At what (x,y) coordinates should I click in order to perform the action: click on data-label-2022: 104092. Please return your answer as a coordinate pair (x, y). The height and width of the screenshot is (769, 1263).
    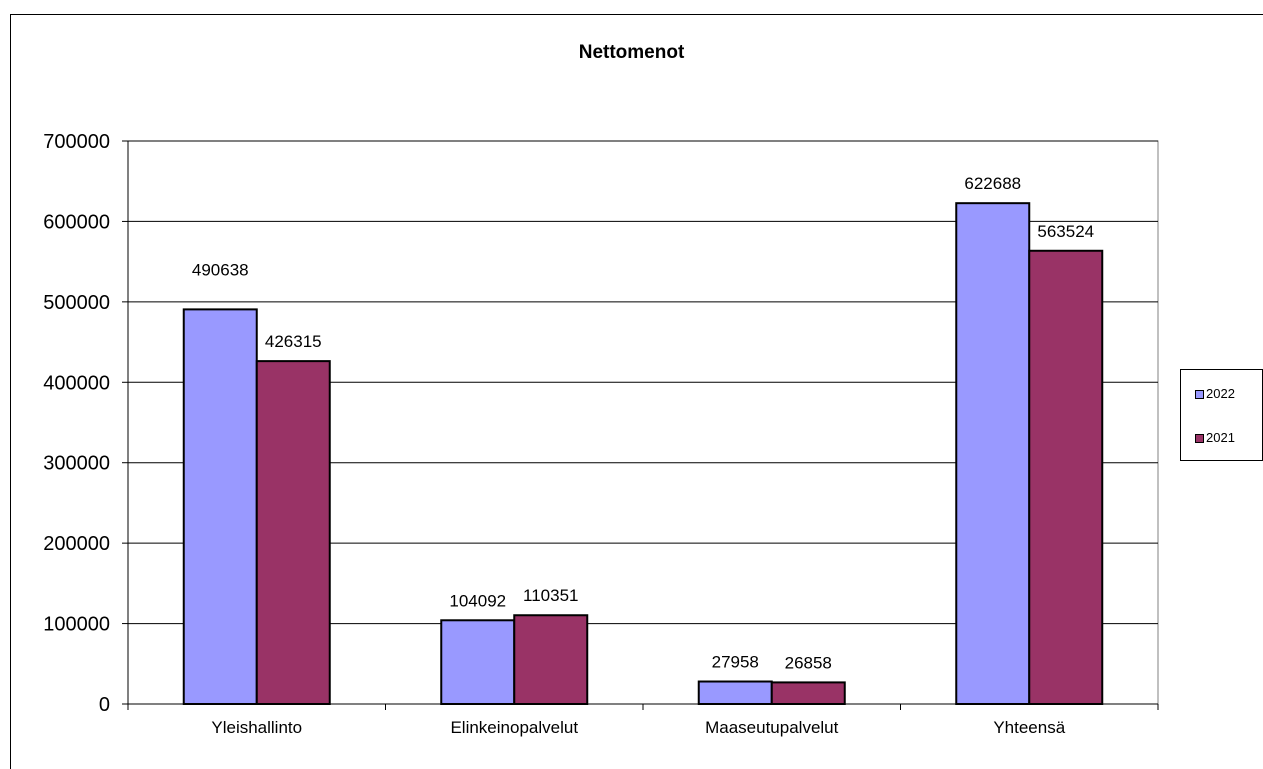
    Looking at the image, I should click on (477, 600).